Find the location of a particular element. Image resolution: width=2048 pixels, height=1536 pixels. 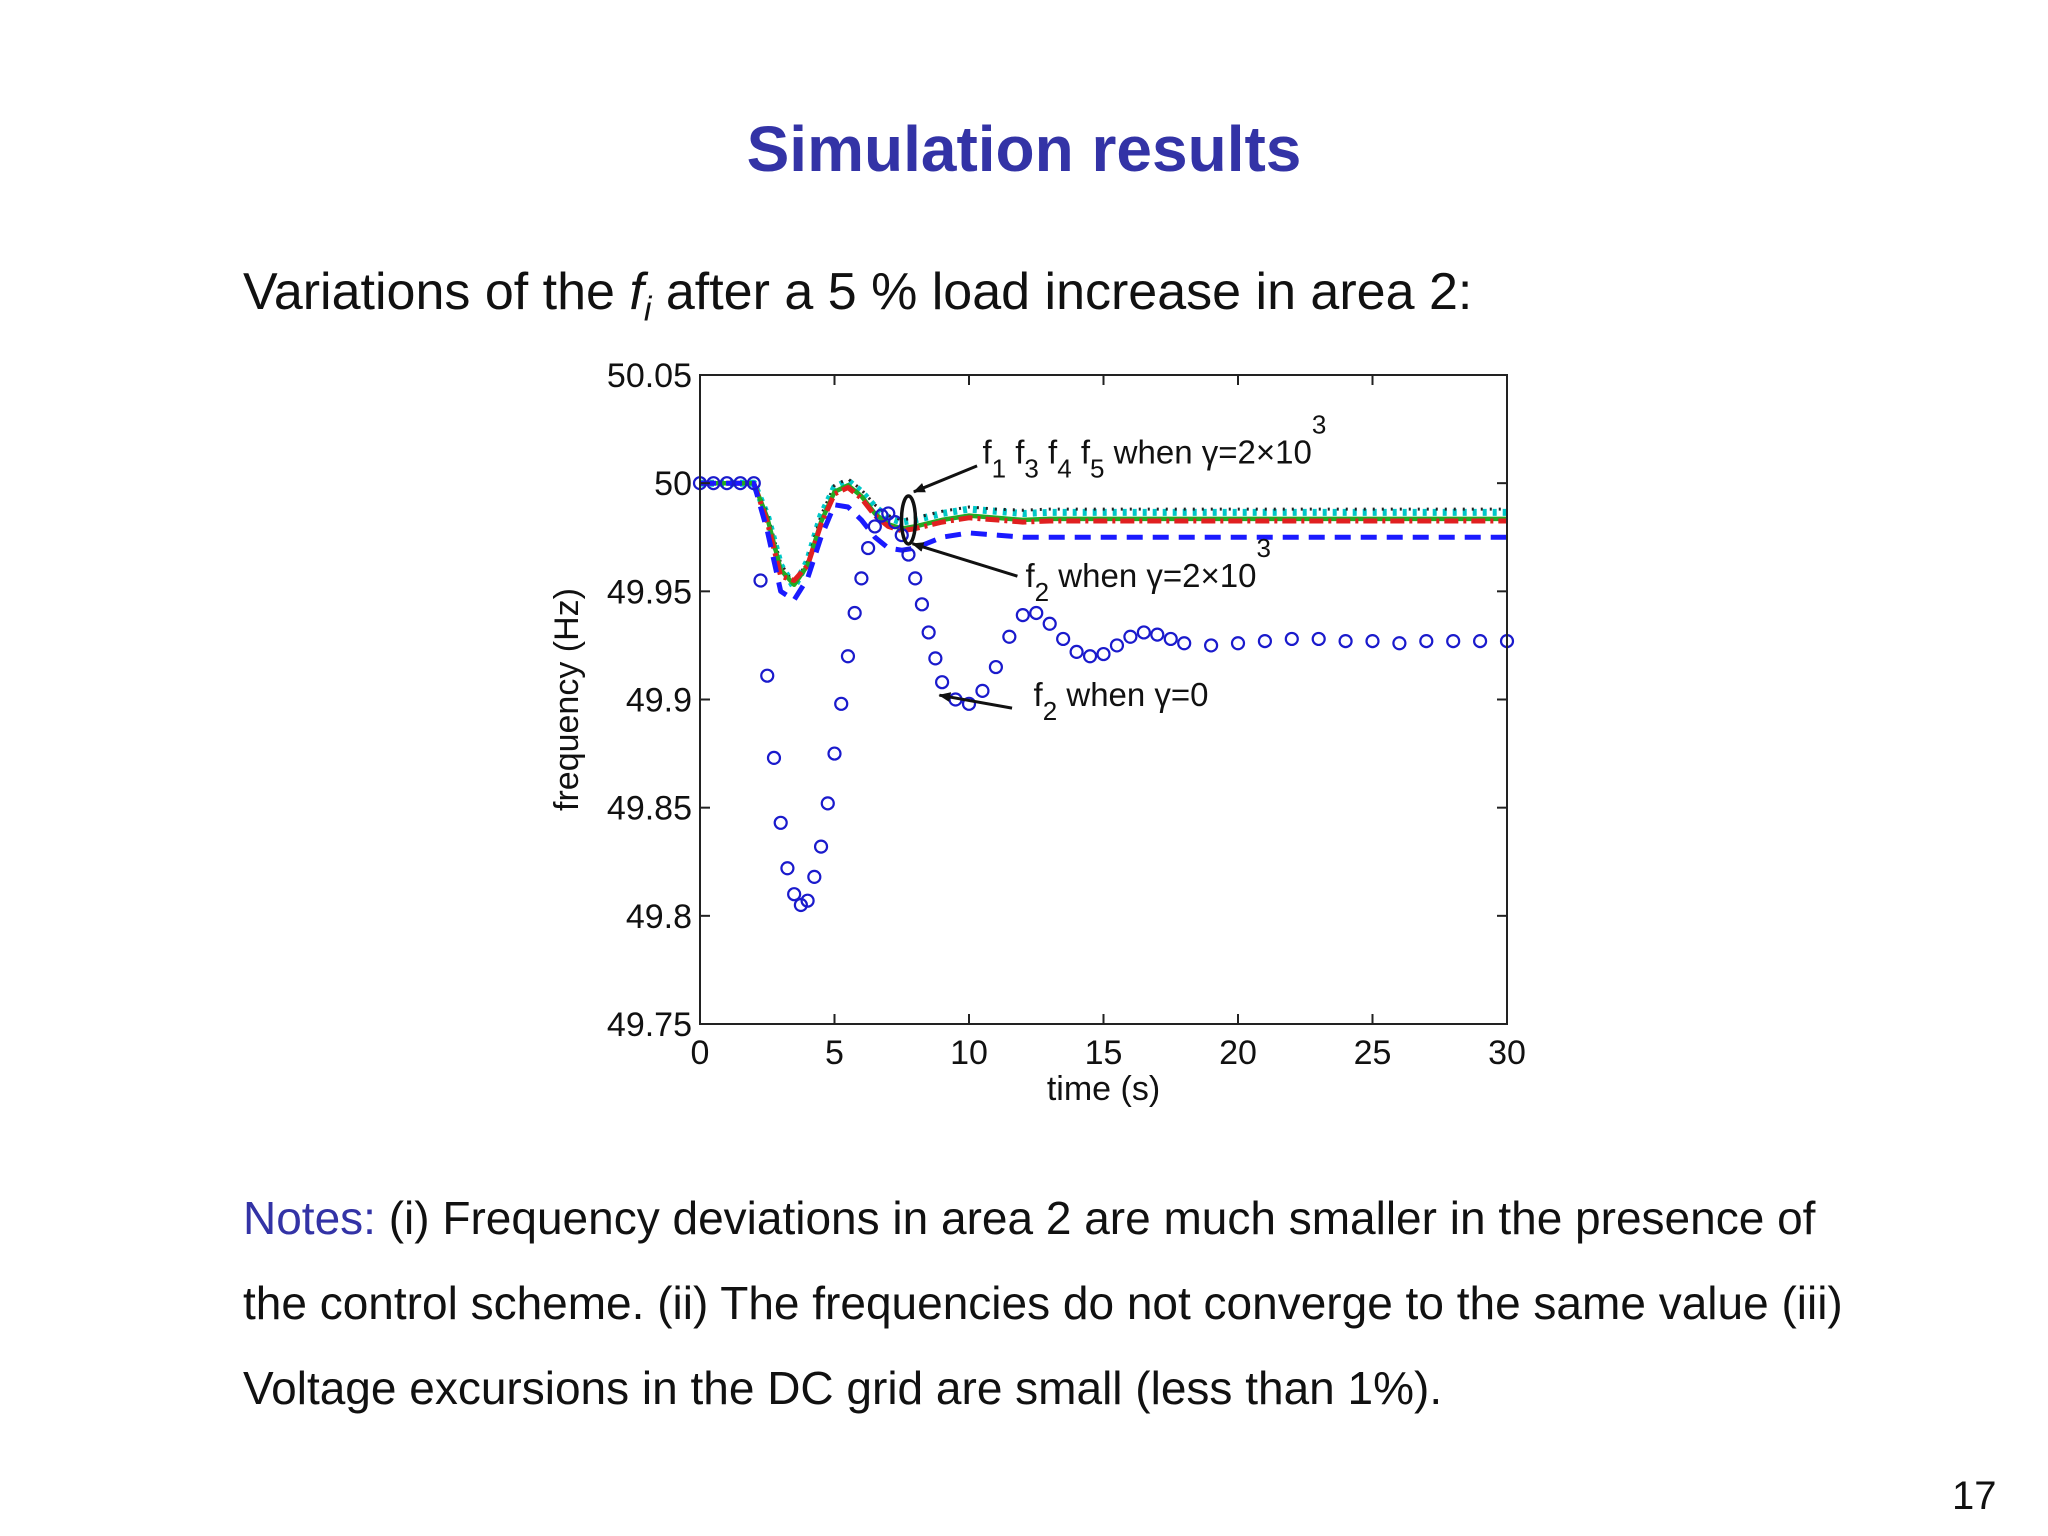

series-cyan-dotted is located at coordinates (1103, 534).